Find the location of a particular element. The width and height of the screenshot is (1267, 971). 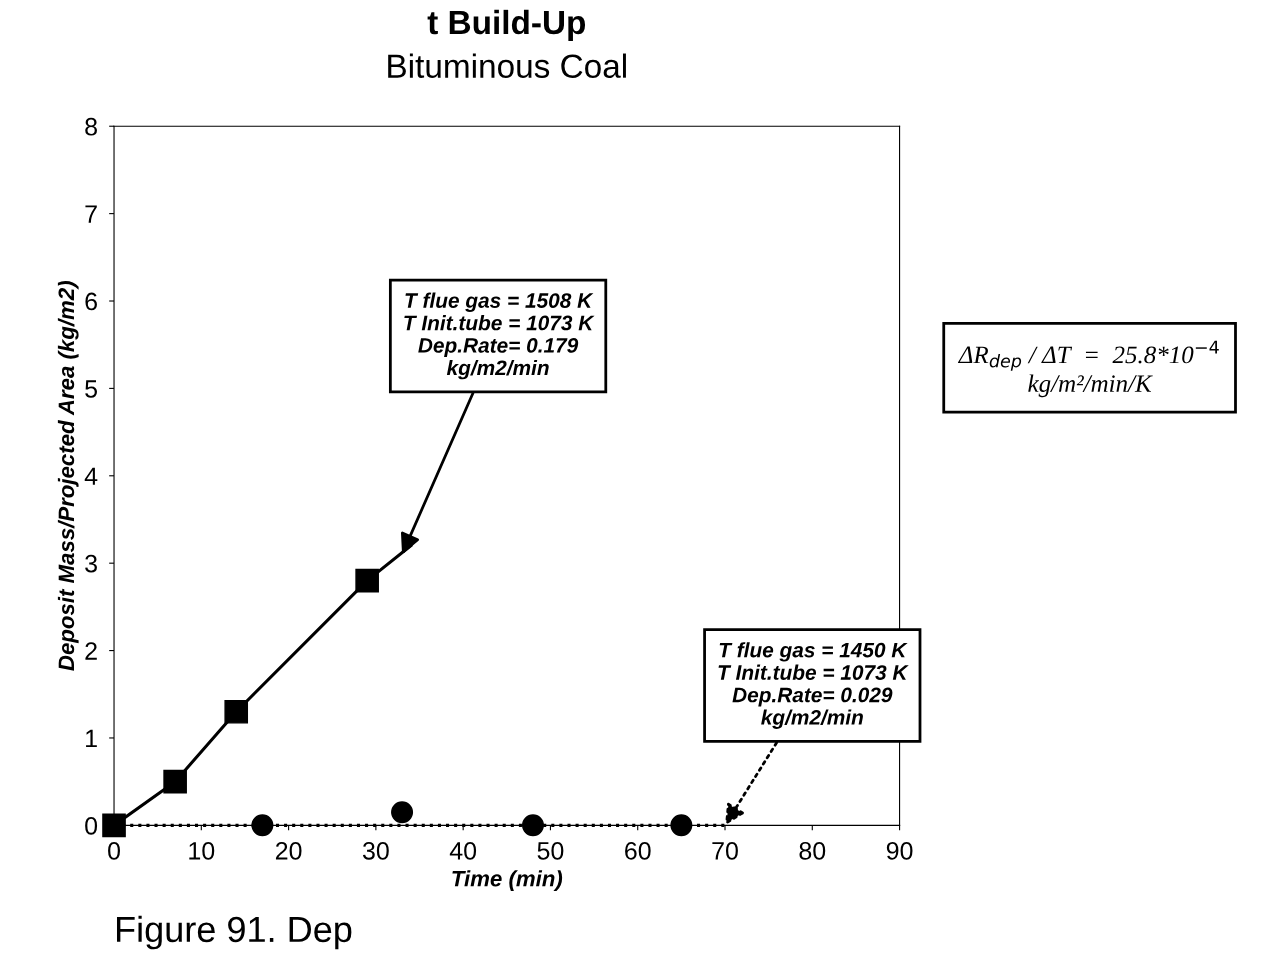

y-tick-label: 2 is located at coordinates (91, 651).